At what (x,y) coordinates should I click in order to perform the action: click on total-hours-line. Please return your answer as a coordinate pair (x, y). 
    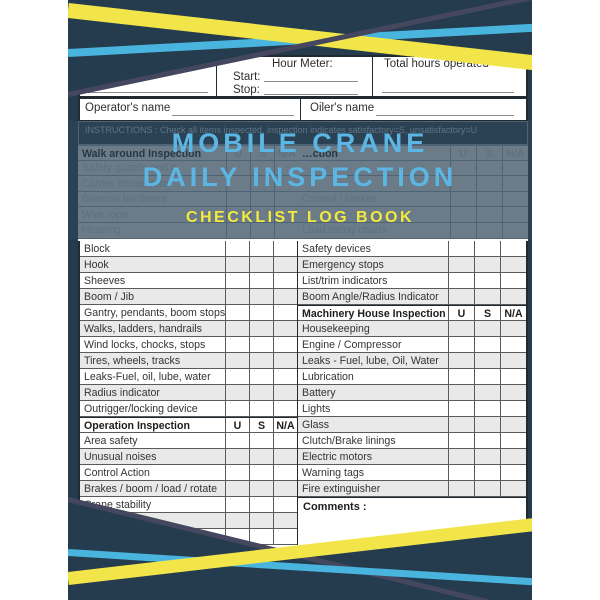
    Looking at the image, I should click on (448, 92).